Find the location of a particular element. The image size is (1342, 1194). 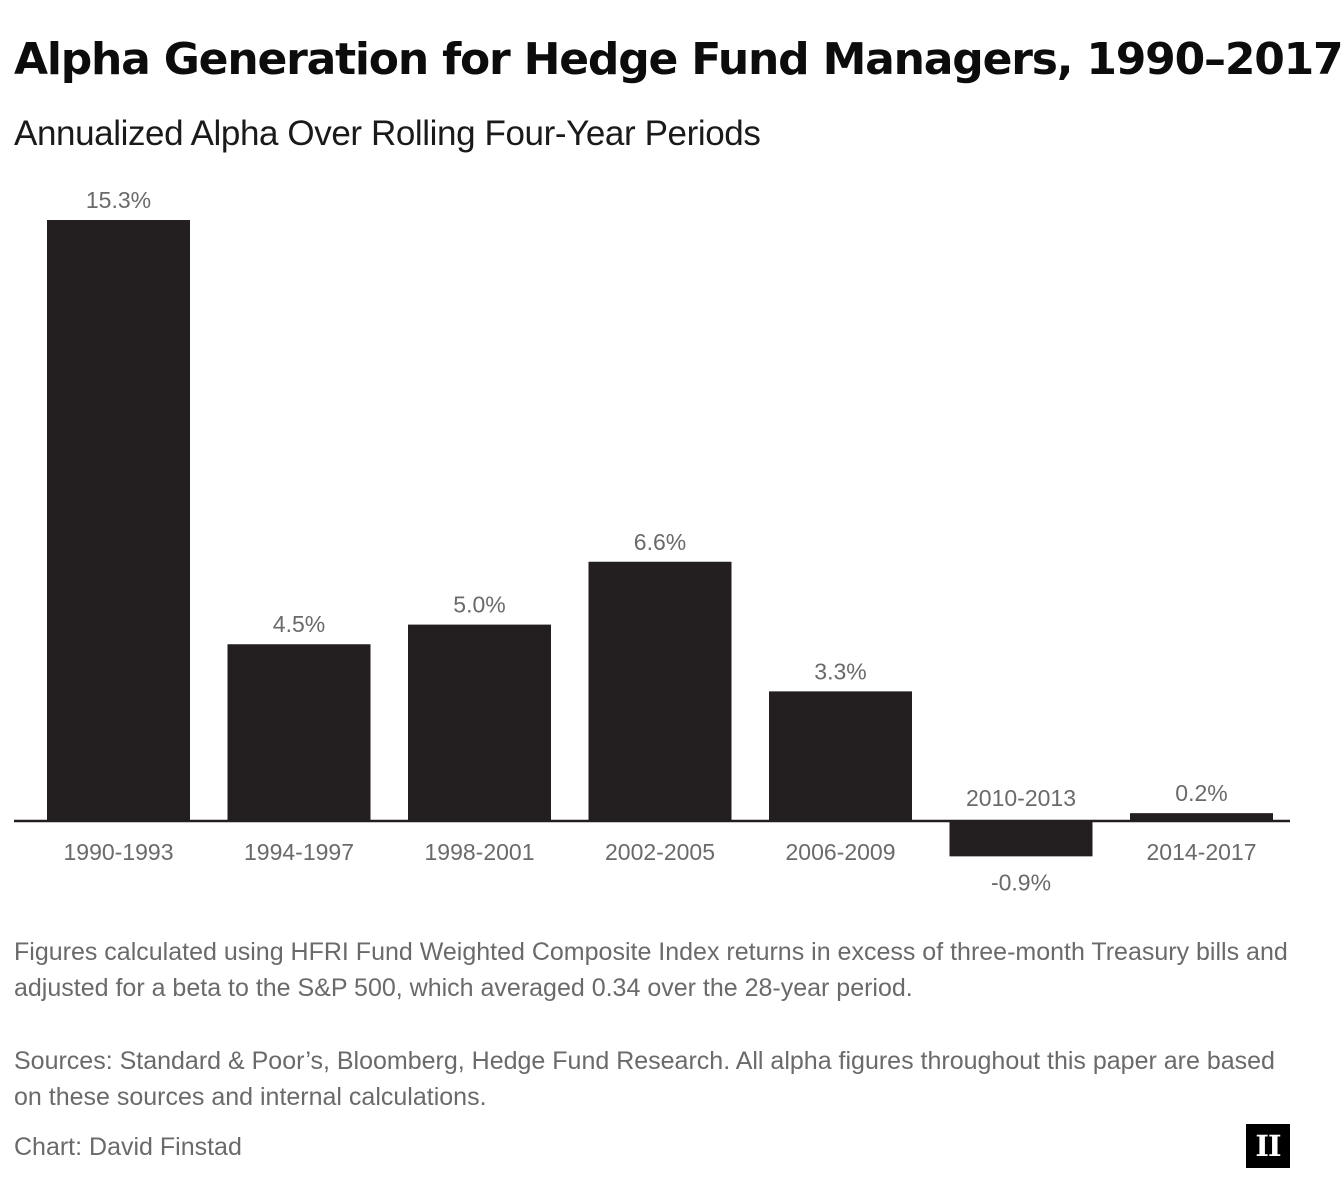

value-label-2010-2013: -0.9% is located at coordinates (1021, 882).